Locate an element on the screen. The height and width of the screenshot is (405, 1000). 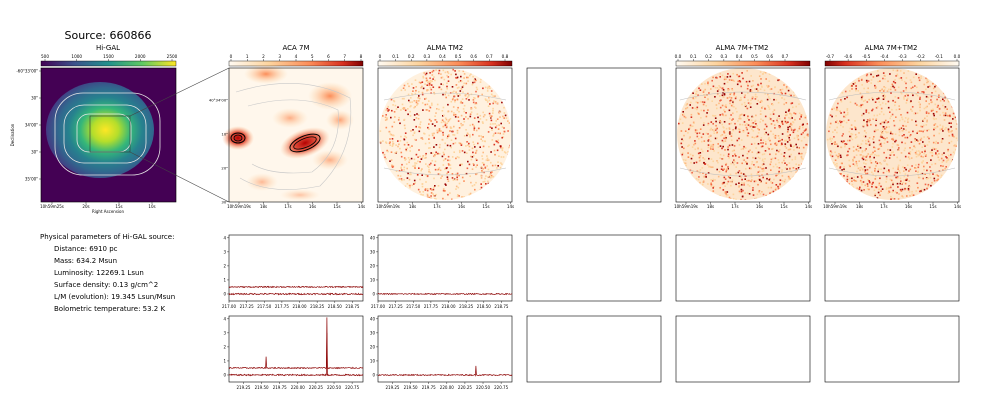
higal-cbar-label: 1500 is located at coordinates (108, 56).